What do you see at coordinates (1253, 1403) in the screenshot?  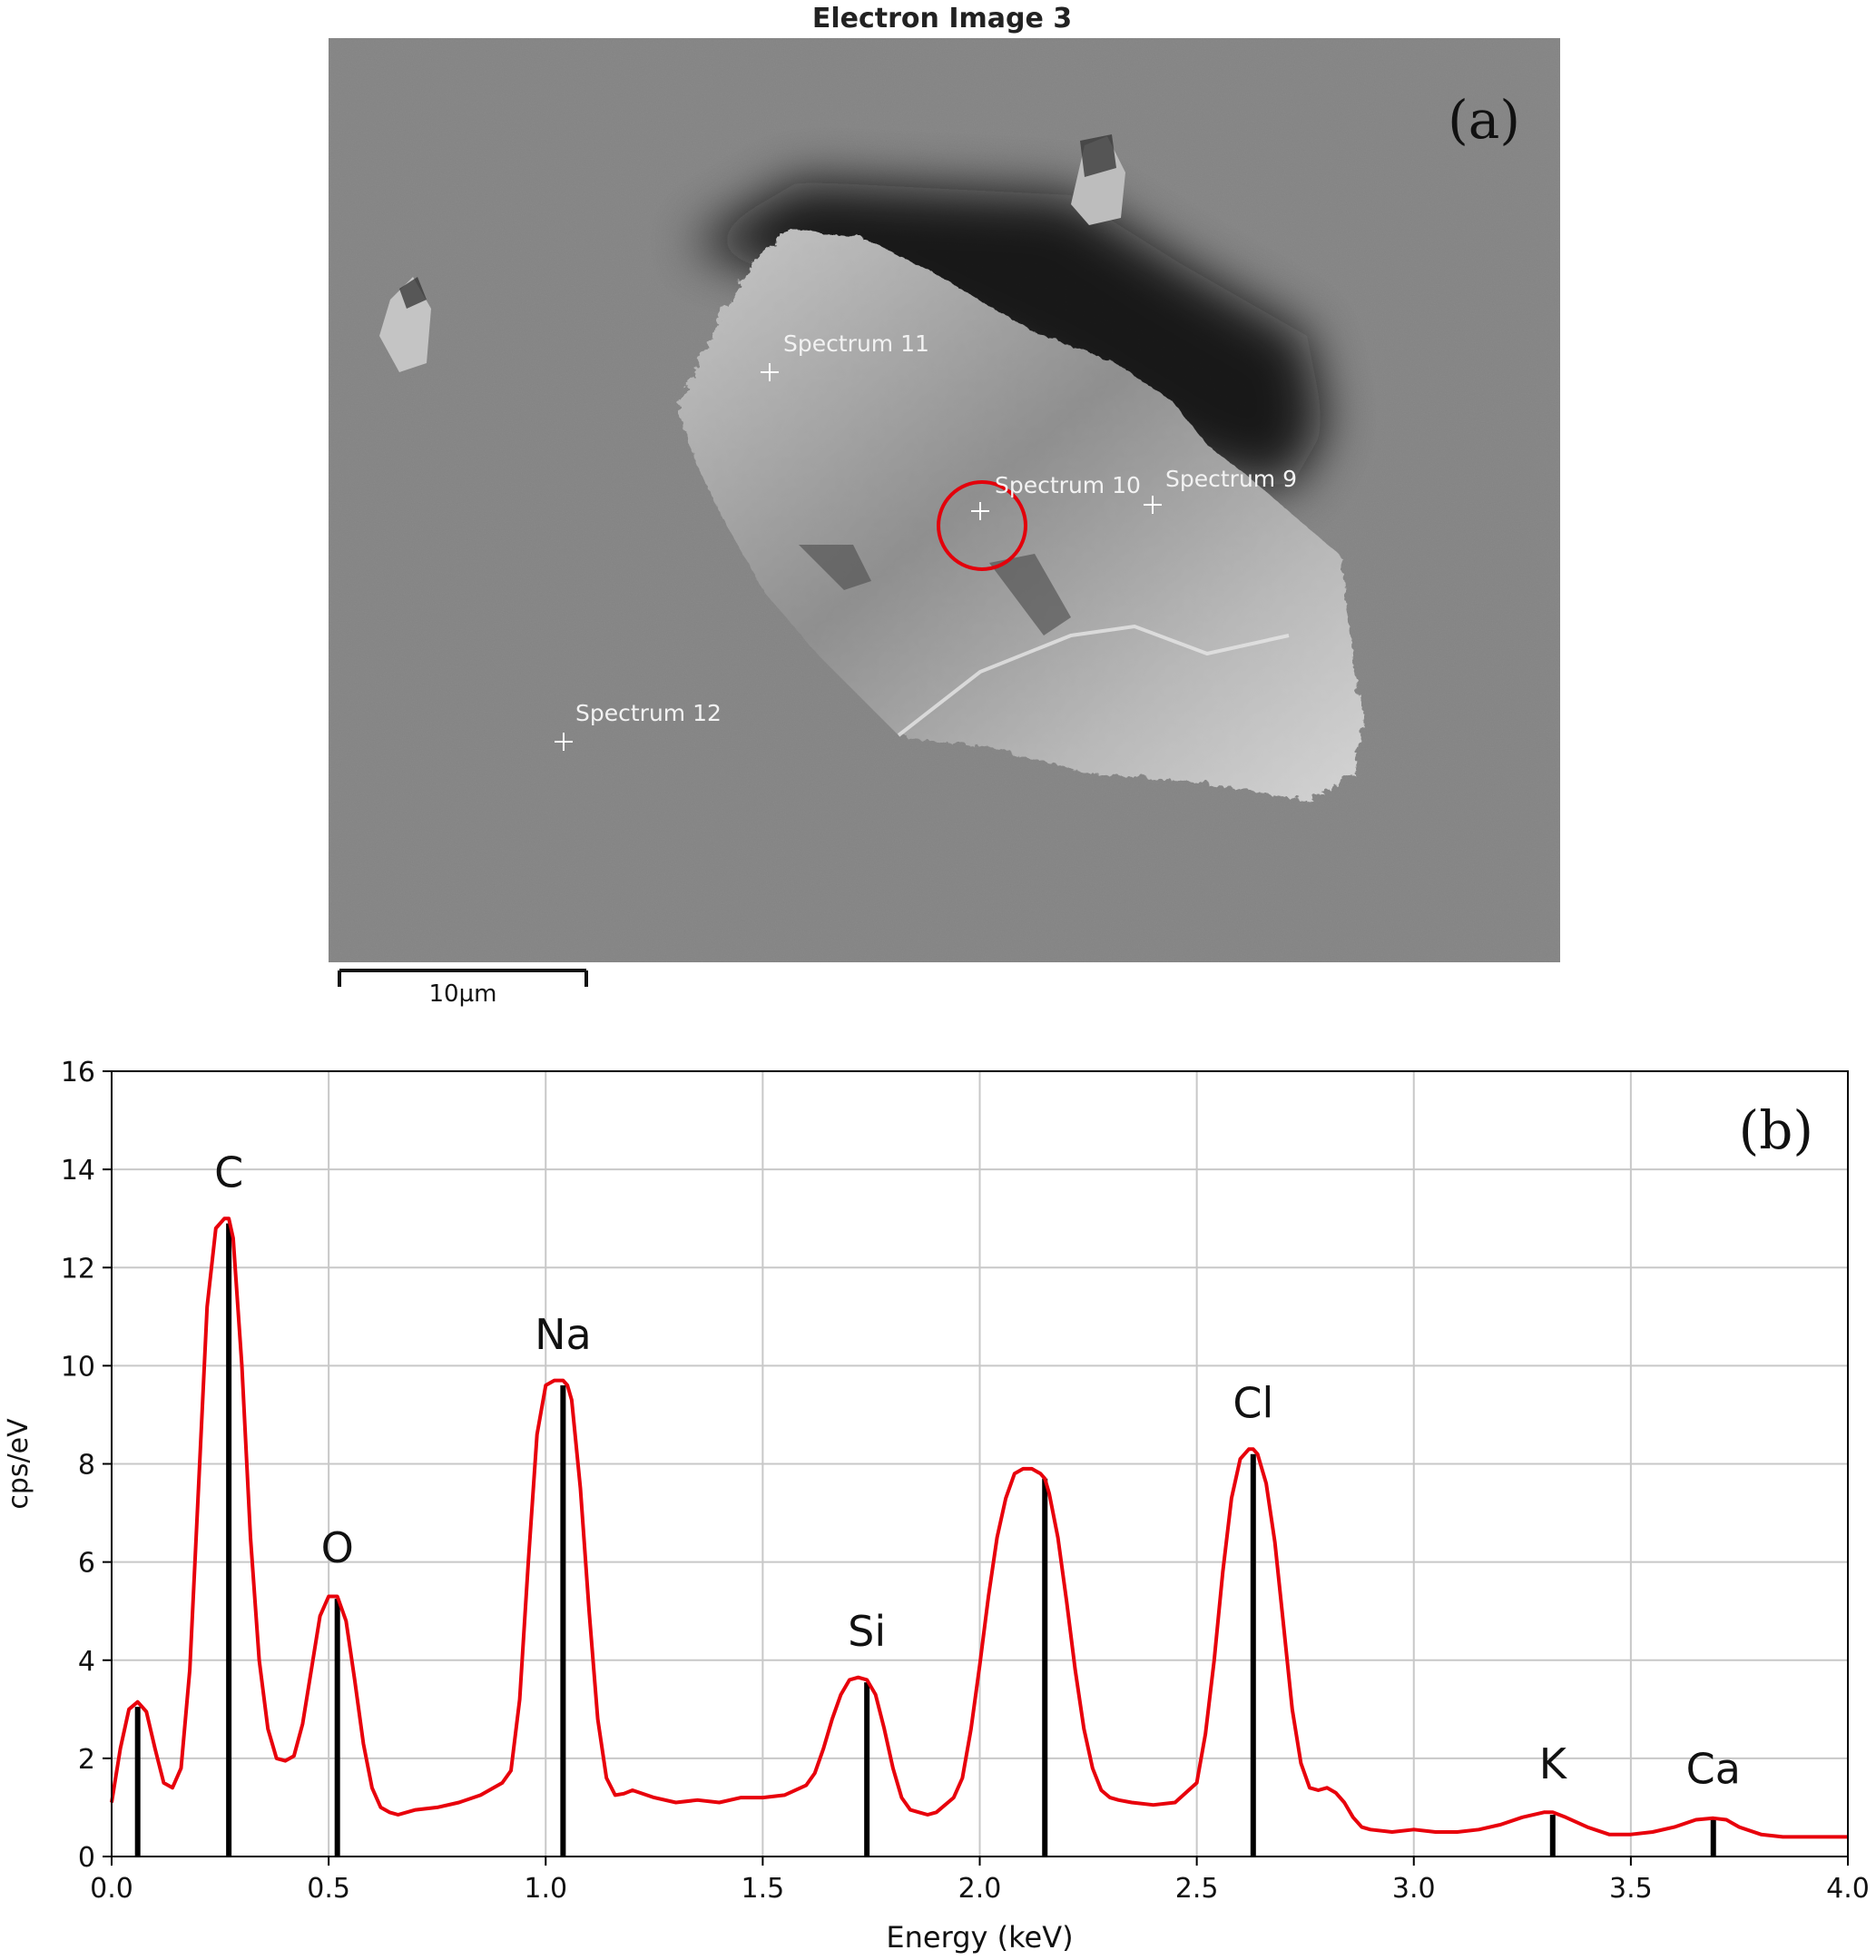 I see `peak-label: Cl` at bounding box center [1253, 1403].